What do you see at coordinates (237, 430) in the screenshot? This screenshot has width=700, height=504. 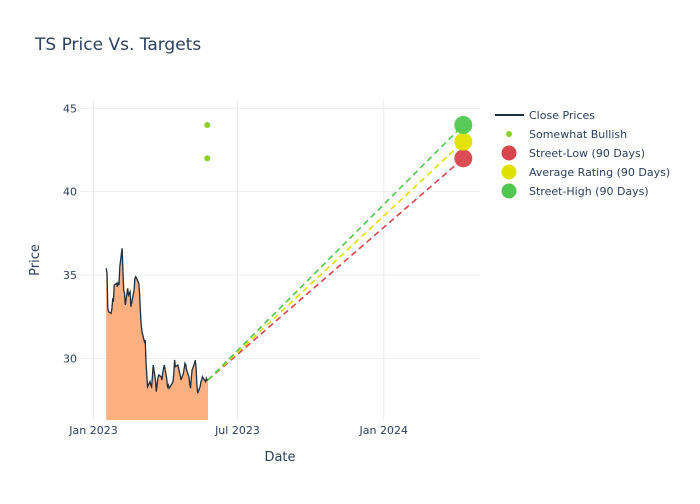 I see `x-tick-label: Jul 2023` at bounding box center [237, 430].